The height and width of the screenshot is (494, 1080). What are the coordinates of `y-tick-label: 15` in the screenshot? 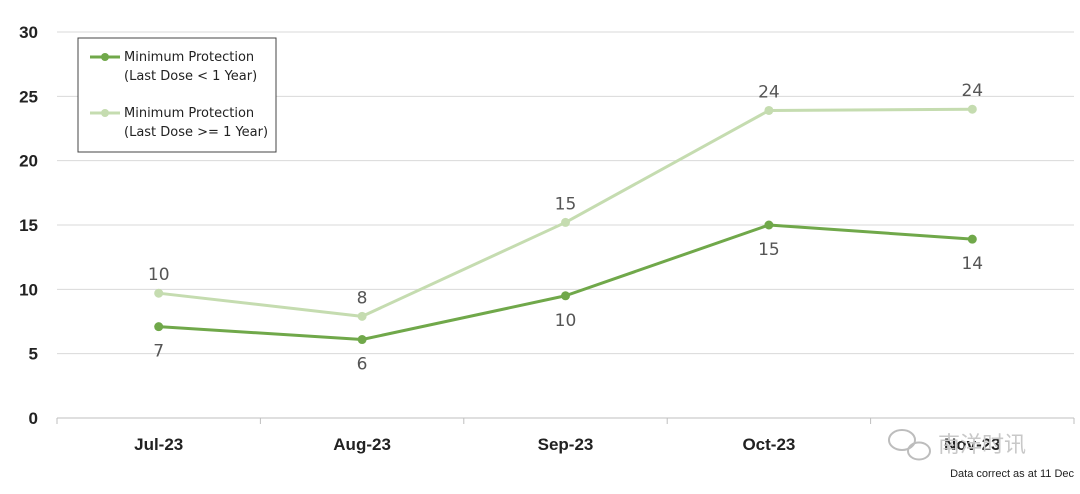 It's located at (28, 225).